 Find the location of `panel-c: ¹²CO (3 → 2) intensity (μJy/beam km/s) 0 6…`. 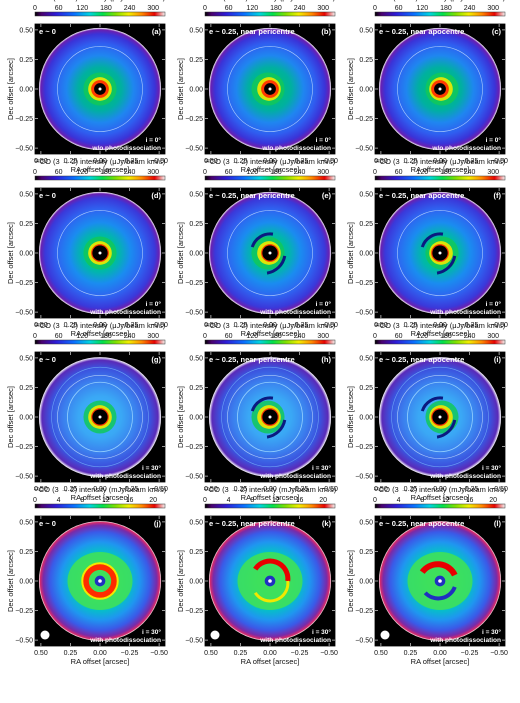

panel-c: ¹²CO (3 → 2) intensity (μJy/beam km/s) 0 6… is located at coordinates (427, 87).